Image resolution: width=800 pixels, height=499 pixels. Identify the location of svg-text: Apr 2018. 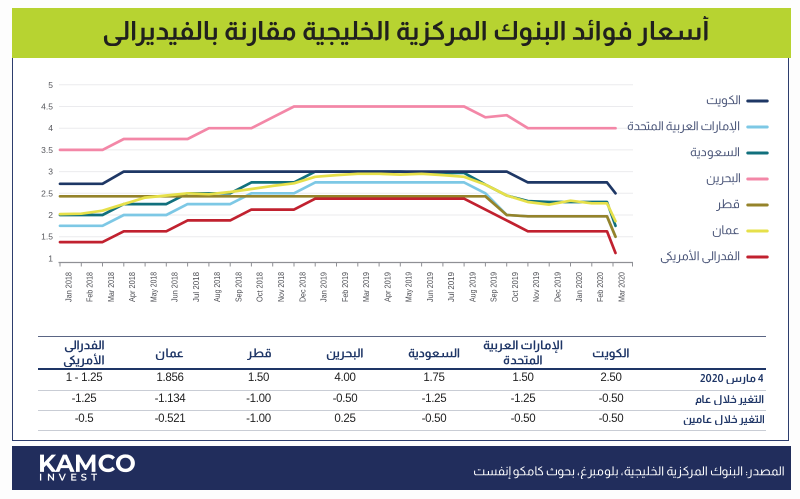
(132, 287).